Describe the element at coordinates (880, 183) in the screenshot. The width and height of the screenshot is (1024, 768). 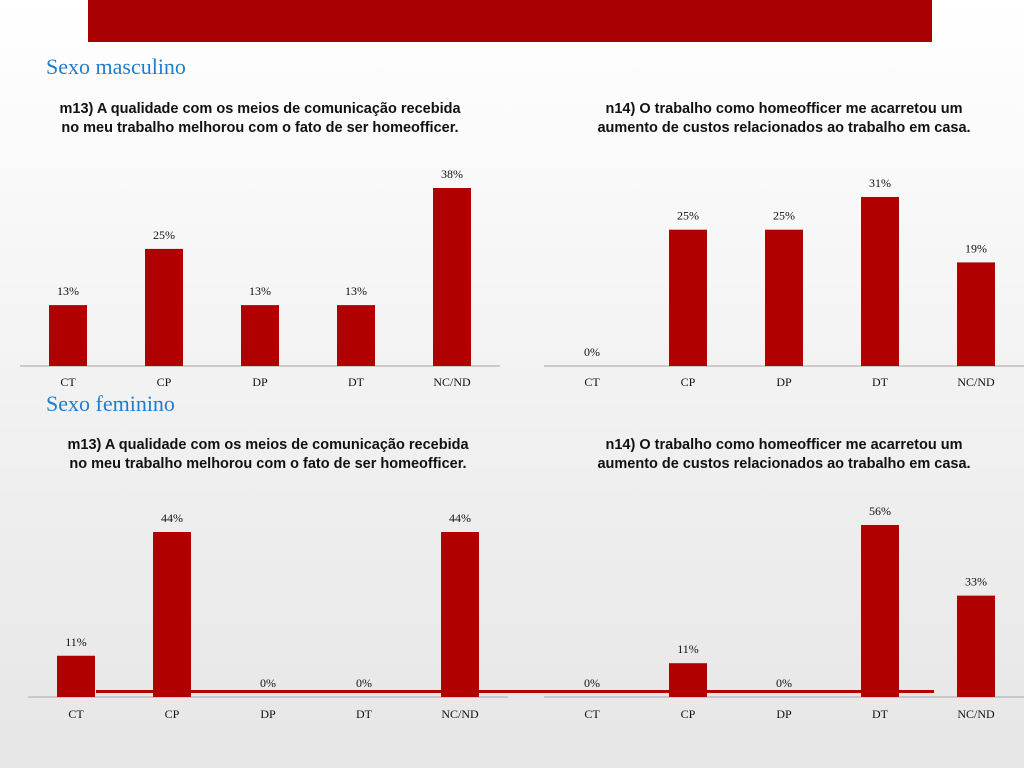
I see `data-label: 31%` at that location.